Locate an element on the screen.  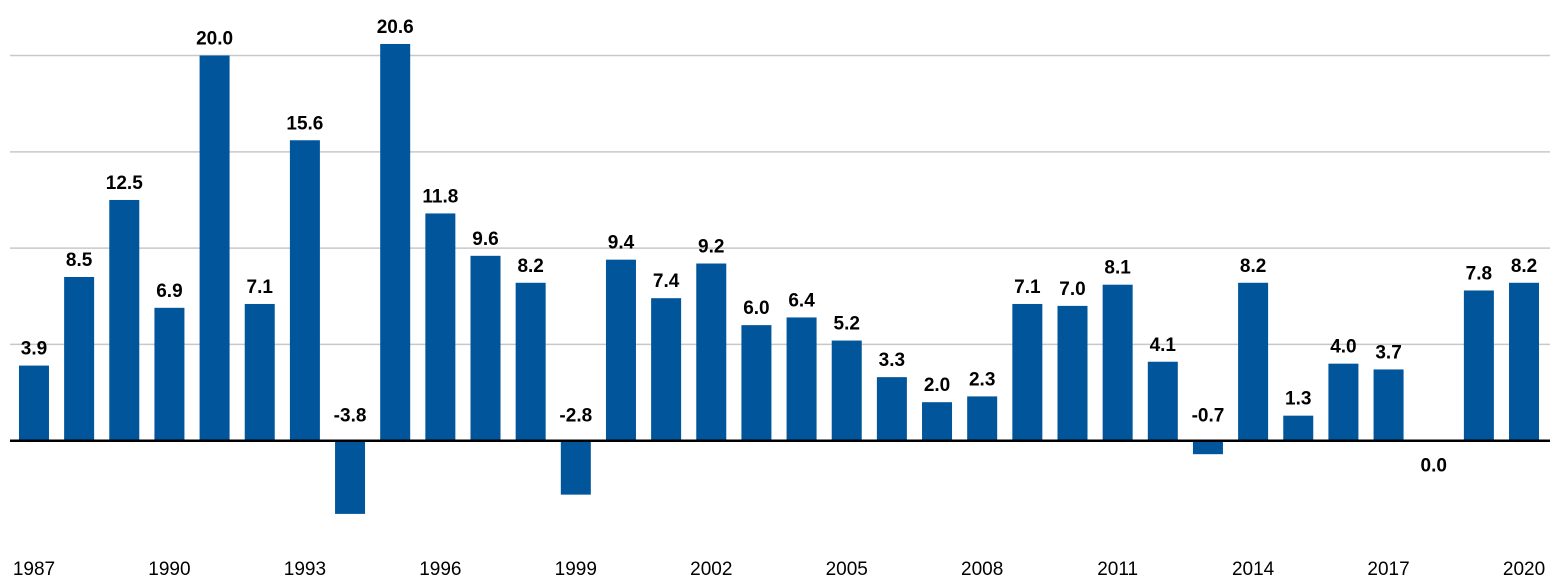
x-tick-label: 1996 is located at coordinates (440, 569).